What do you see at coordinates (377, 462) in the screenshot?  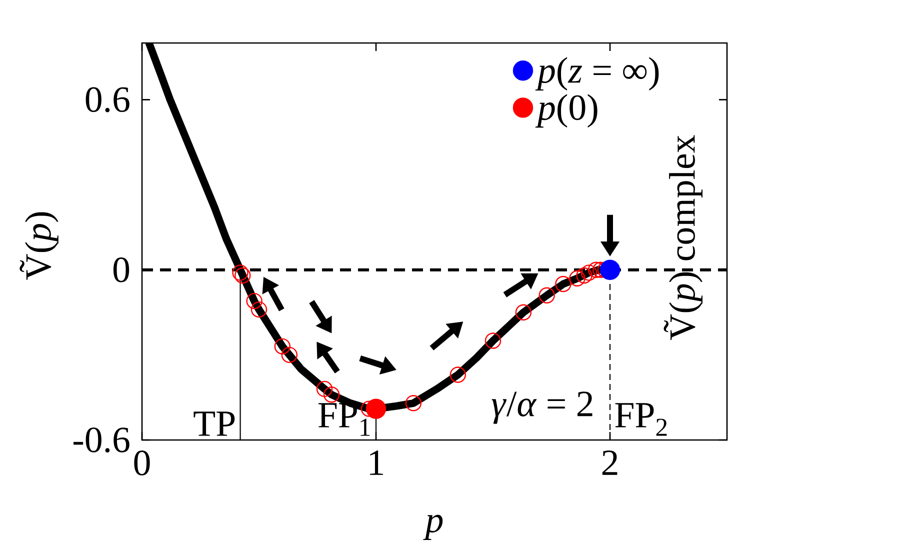 I see `x-tick-label: 1` at bounding box center [377, 462].